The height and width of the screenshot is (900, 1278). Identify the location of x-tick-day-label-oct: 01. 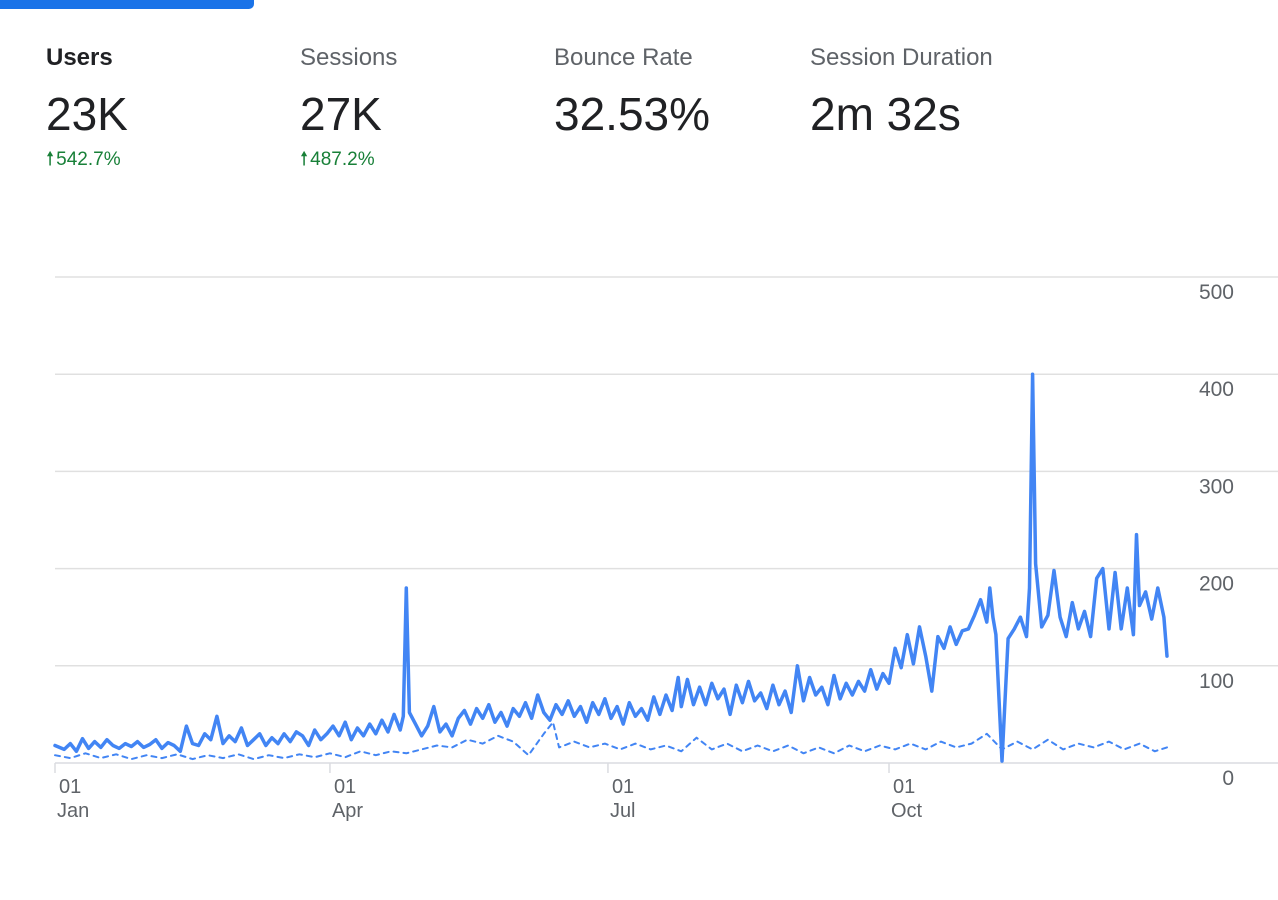
(904, 787).